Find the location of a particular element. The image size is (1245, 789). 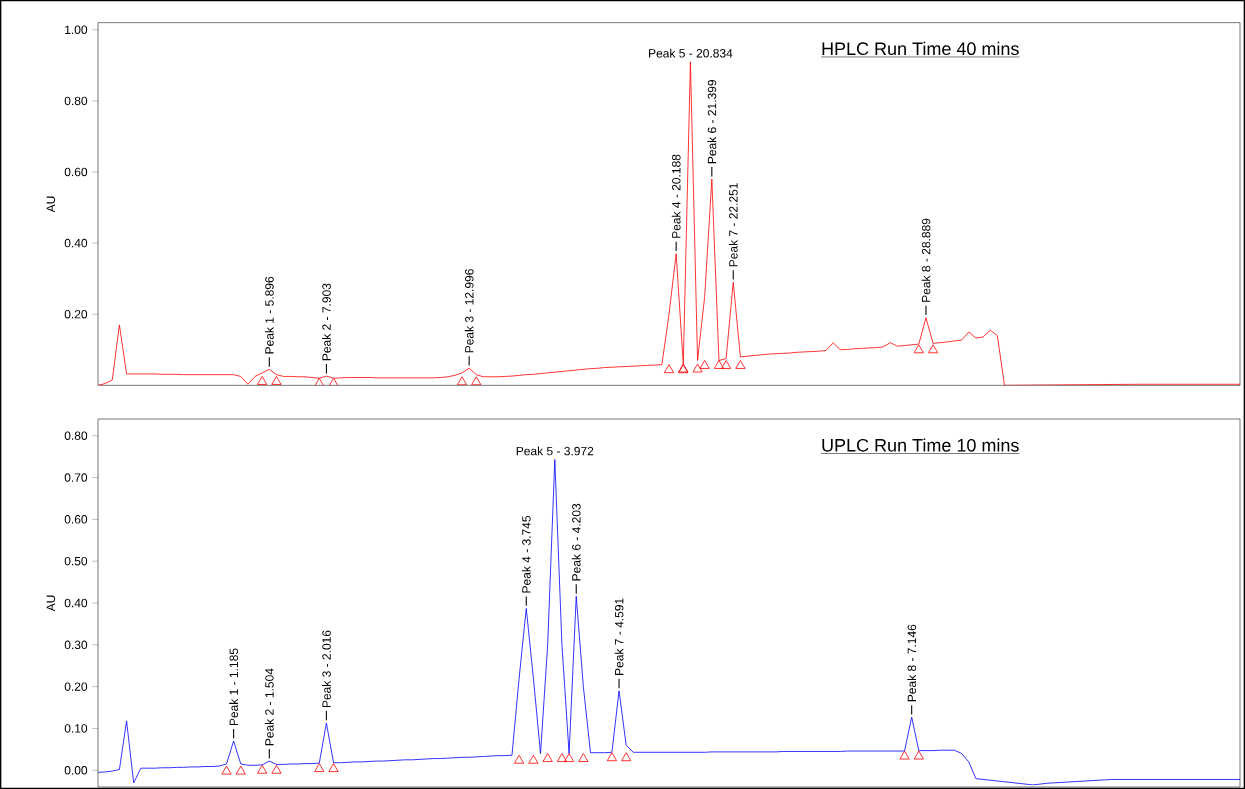

annotation: Peak 7 - 22.251 is located at coordinates (733, 225).